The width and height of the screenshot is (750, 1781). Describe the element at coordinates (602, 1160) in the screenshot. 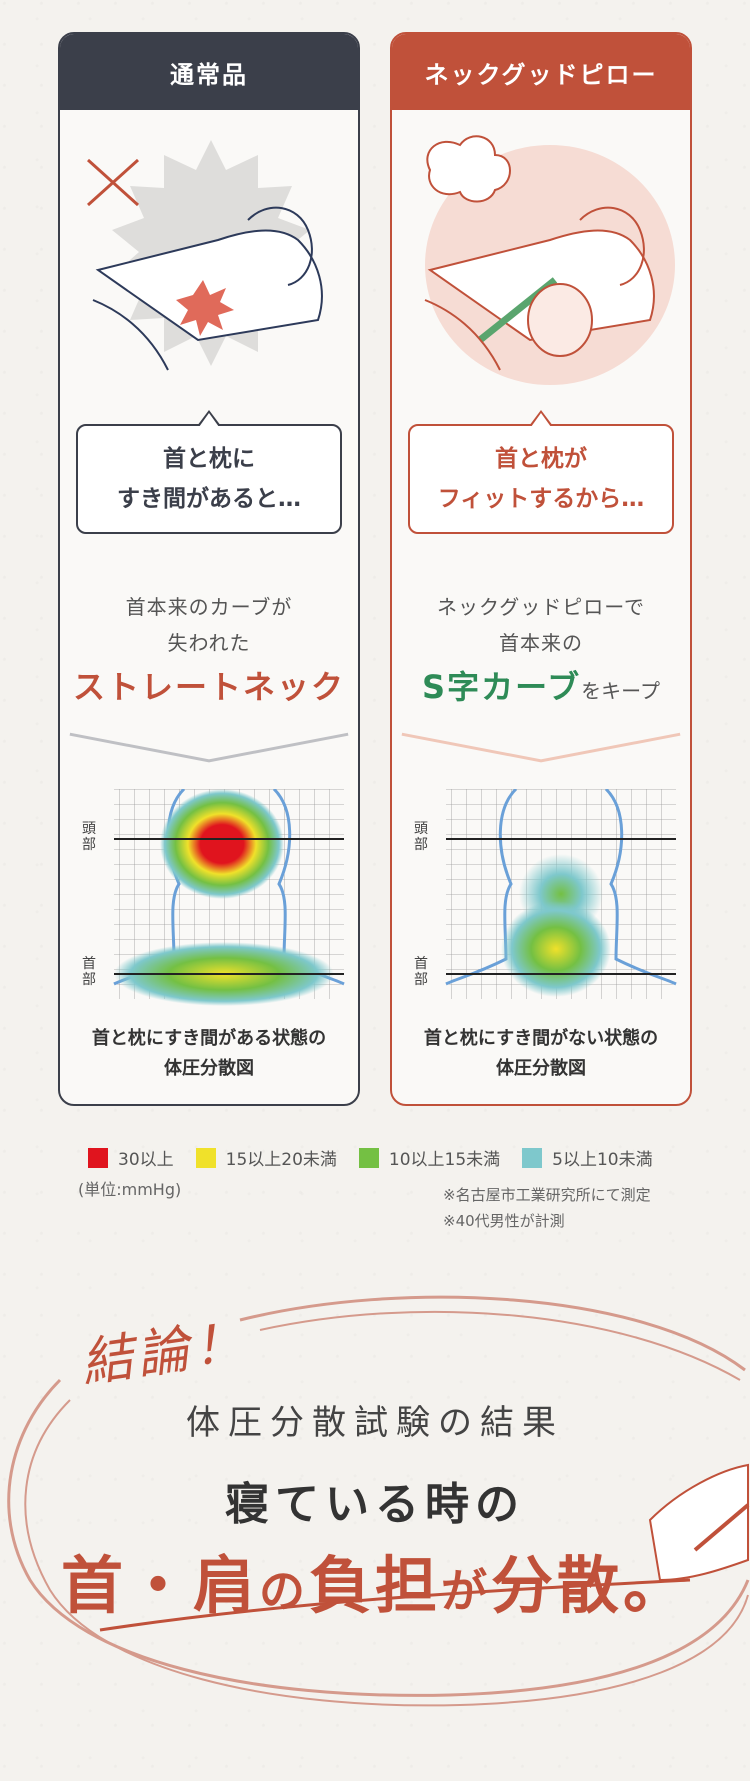

I see `legend-label: 5以上10未満` at that location.